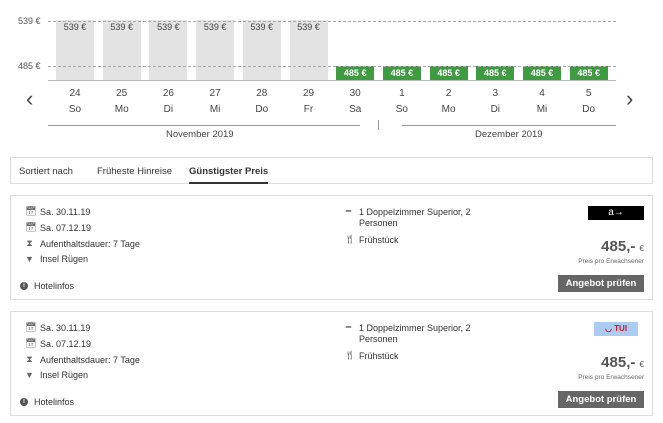 The height and width of the screenshot is (423, 663). I want to click on day-number: 28, so click(262, 93).